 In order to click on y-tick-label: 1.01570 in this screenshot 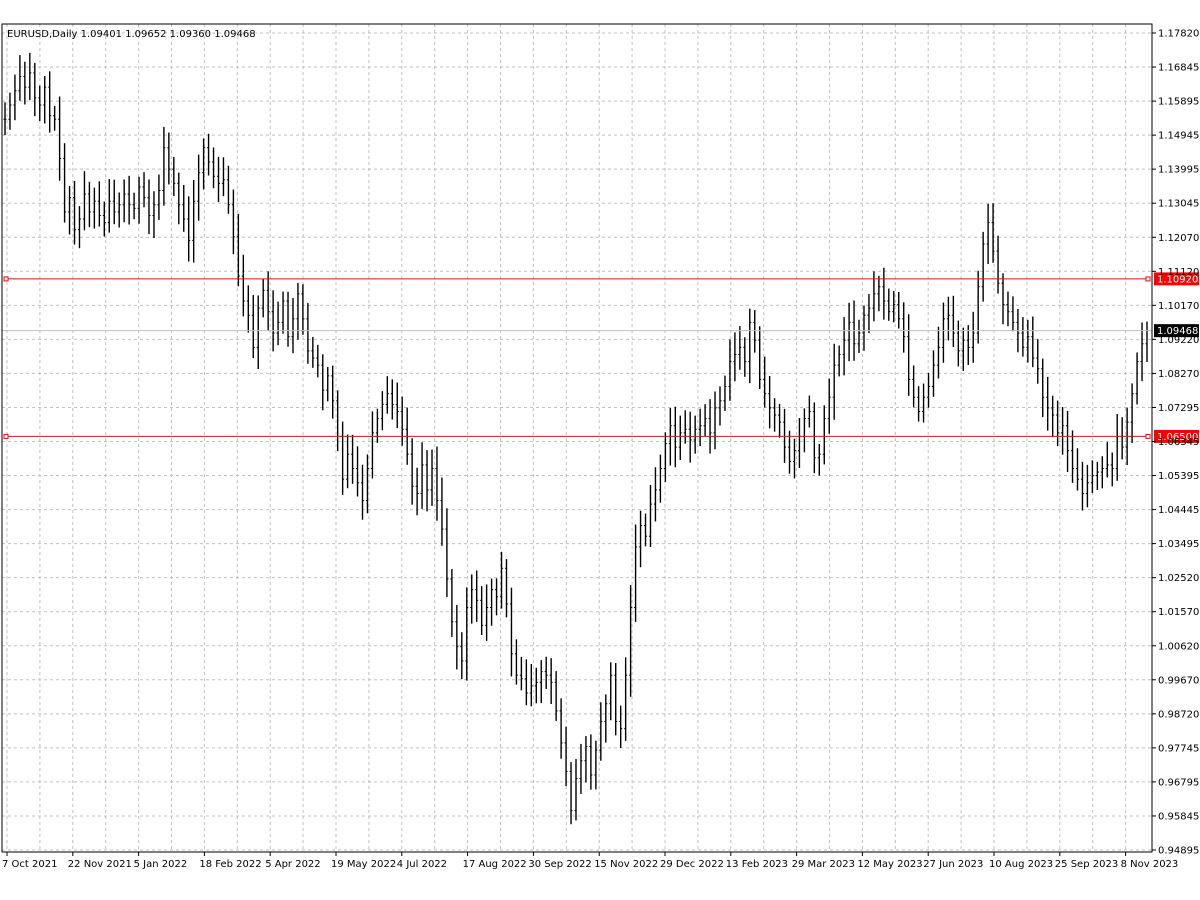, I will do `click(1178, 612)`.